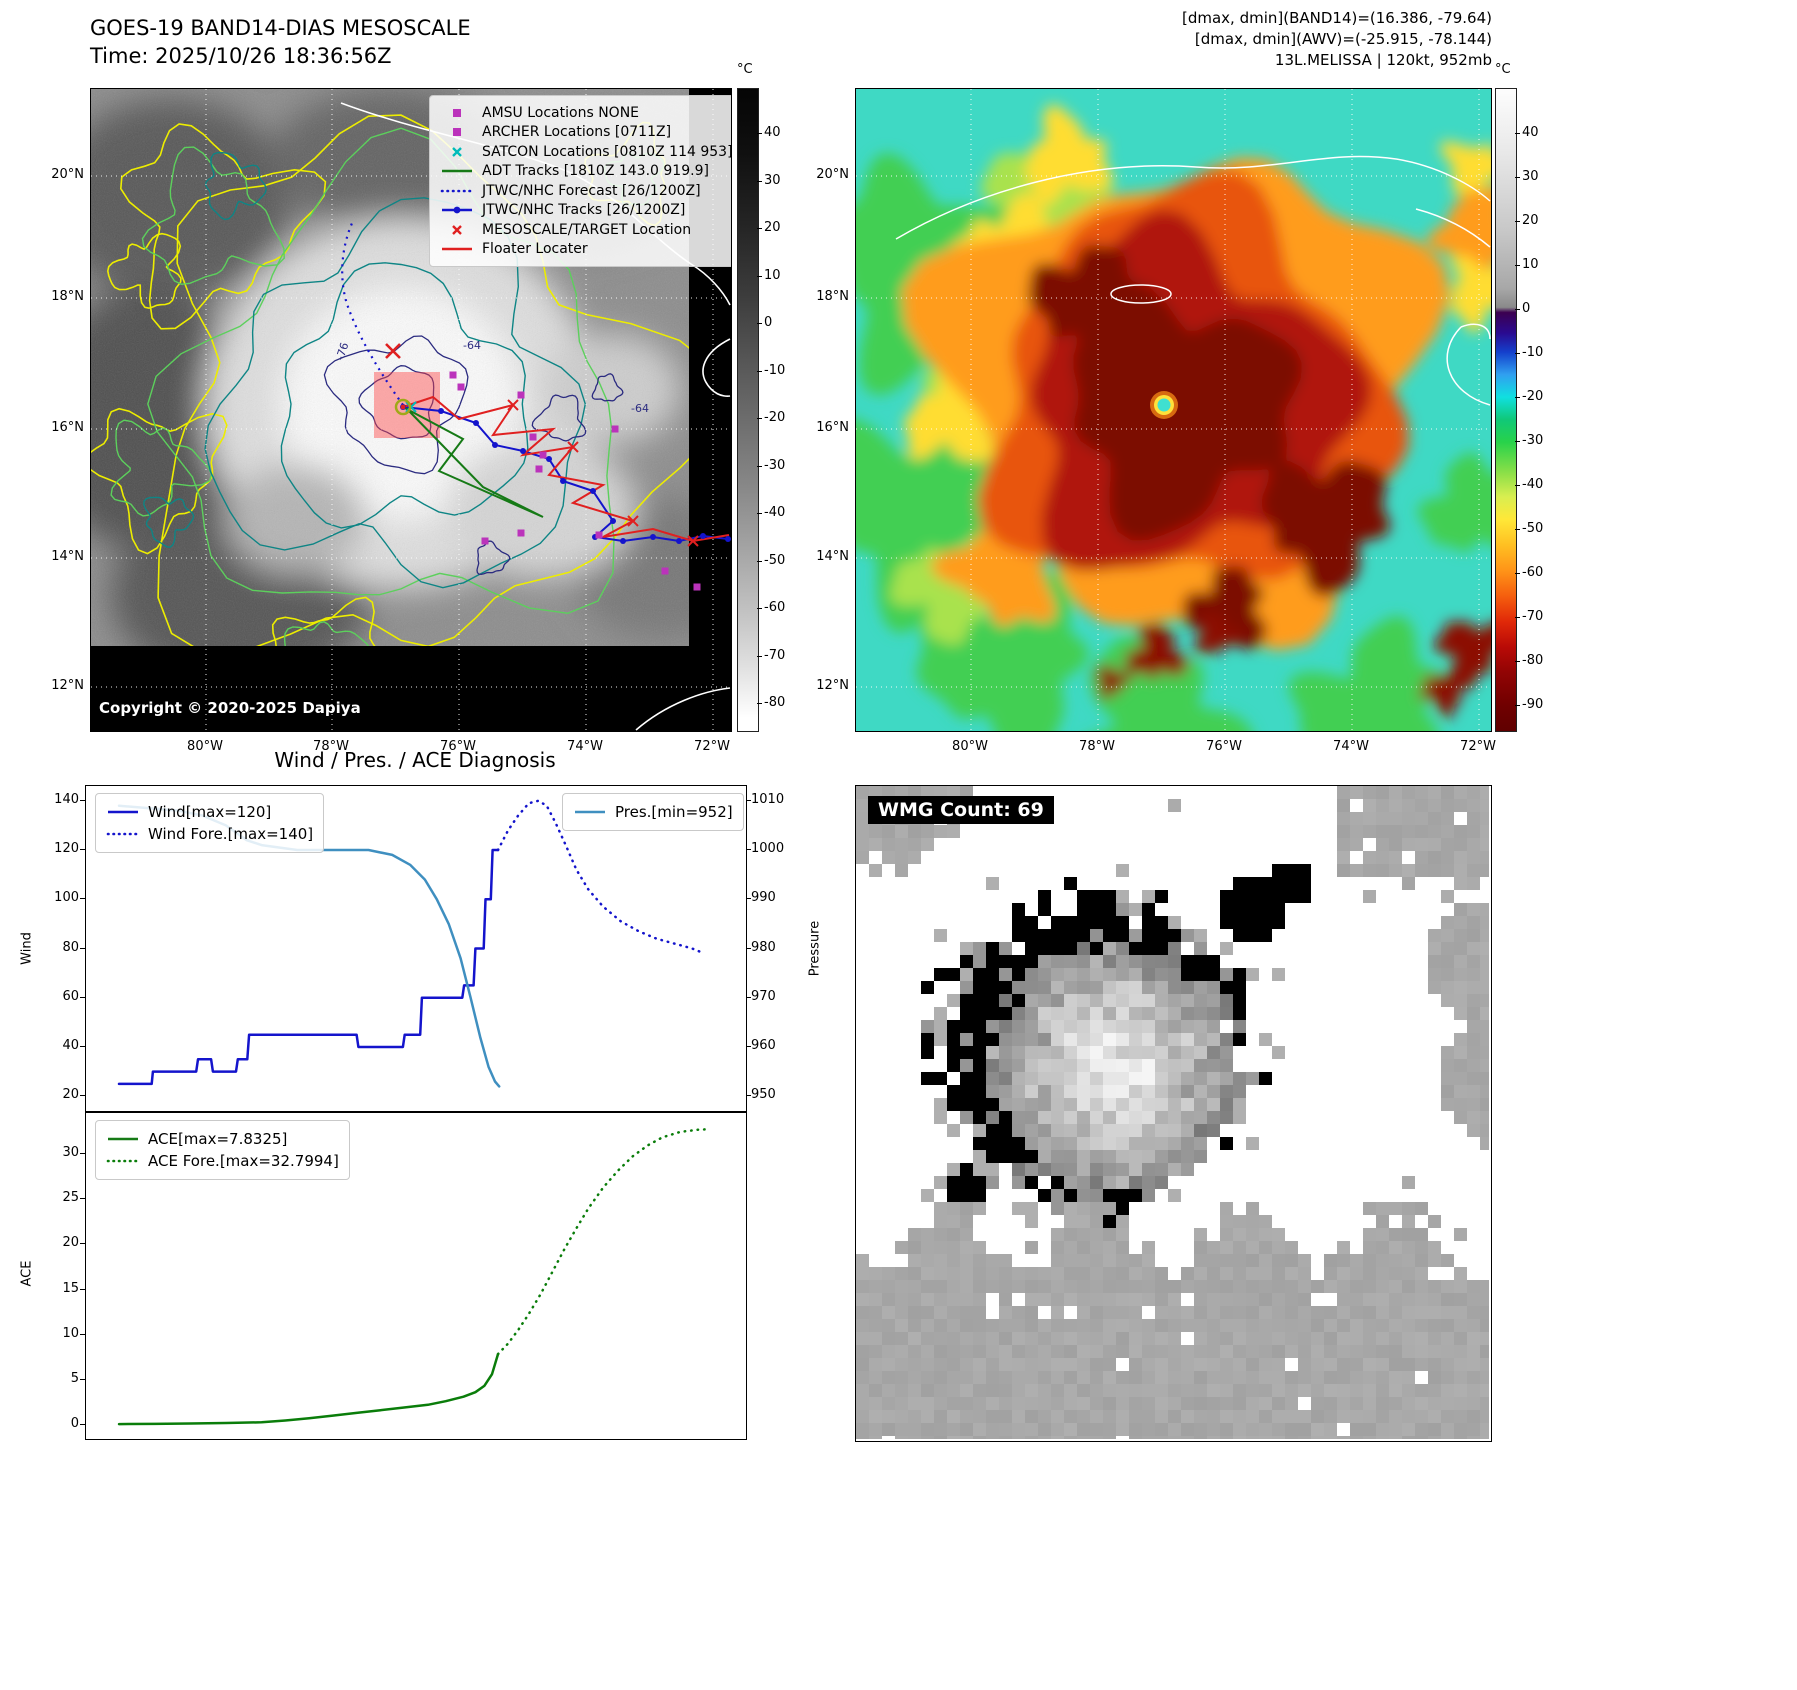 This screenshot has height=1690, width=1797. Describe the element at coordinates (768, 799) in the screenshot. I see `pressure-tick-label: 1010` at that location.